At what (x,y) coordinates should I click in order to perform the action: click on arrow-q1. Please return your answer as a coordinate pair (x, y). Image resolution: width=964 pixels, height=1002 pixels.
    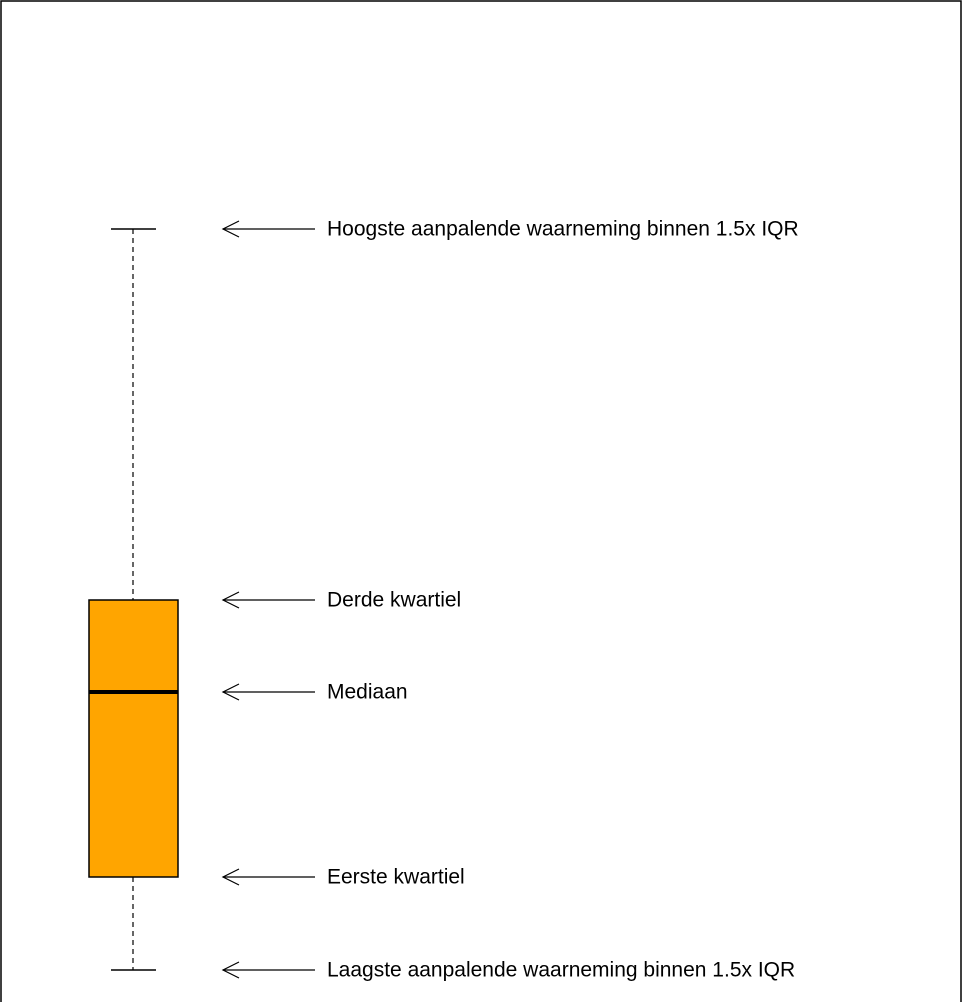
    Looking at the image, I should click on (268, 877).